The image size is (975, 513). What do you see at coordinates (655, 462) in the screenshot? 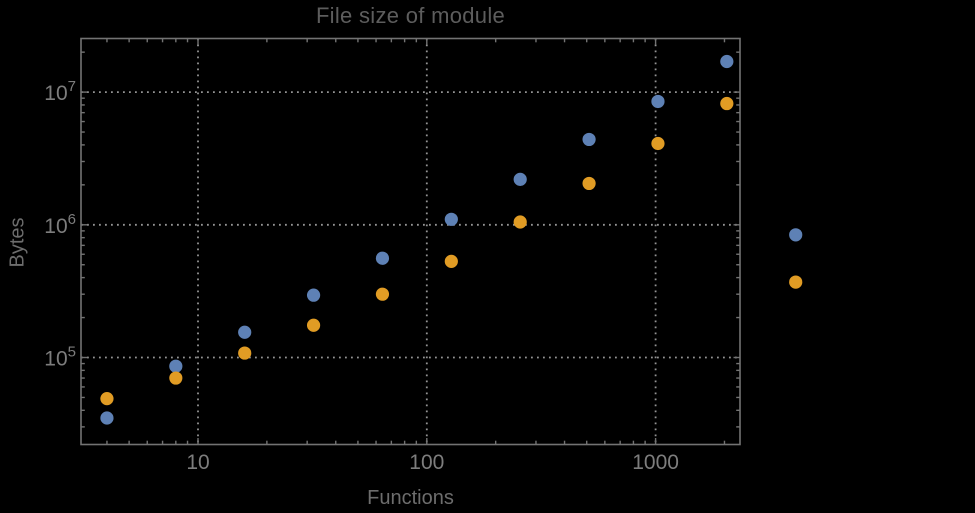
I see `x-tick-label: 1000` at bounding box center [655, 462].